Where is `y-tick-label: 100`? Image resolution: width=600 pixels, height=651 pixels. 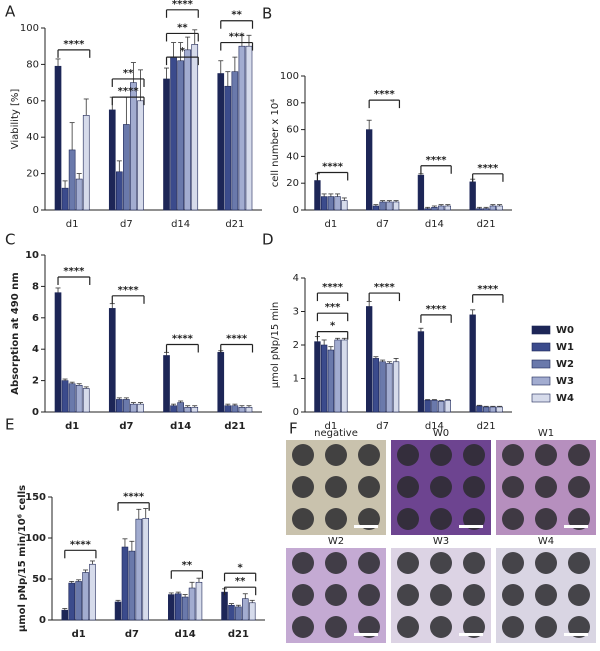 y-tick-label: 100 is located at coordinates (35, 538).